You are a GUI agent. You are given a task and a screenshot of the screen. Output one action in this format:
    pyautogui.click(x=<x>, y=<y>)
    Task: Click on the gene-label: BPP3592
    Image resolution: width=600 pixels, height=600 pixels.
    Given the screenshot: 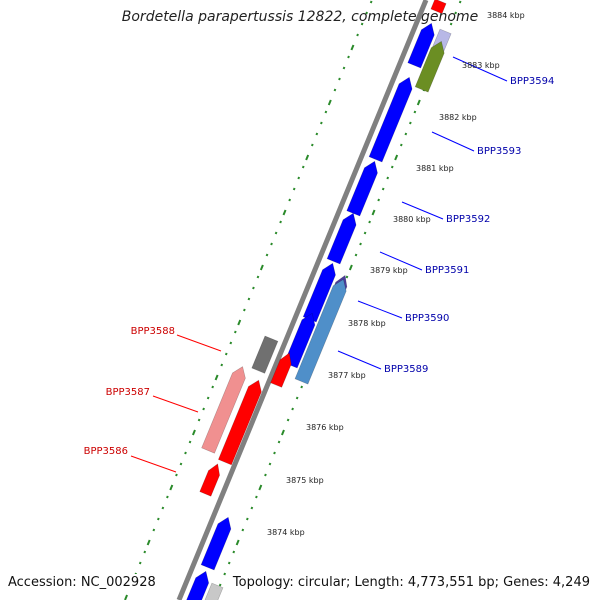 What is the action you would take?
    pyautogui.click(x=468, y=219)
    